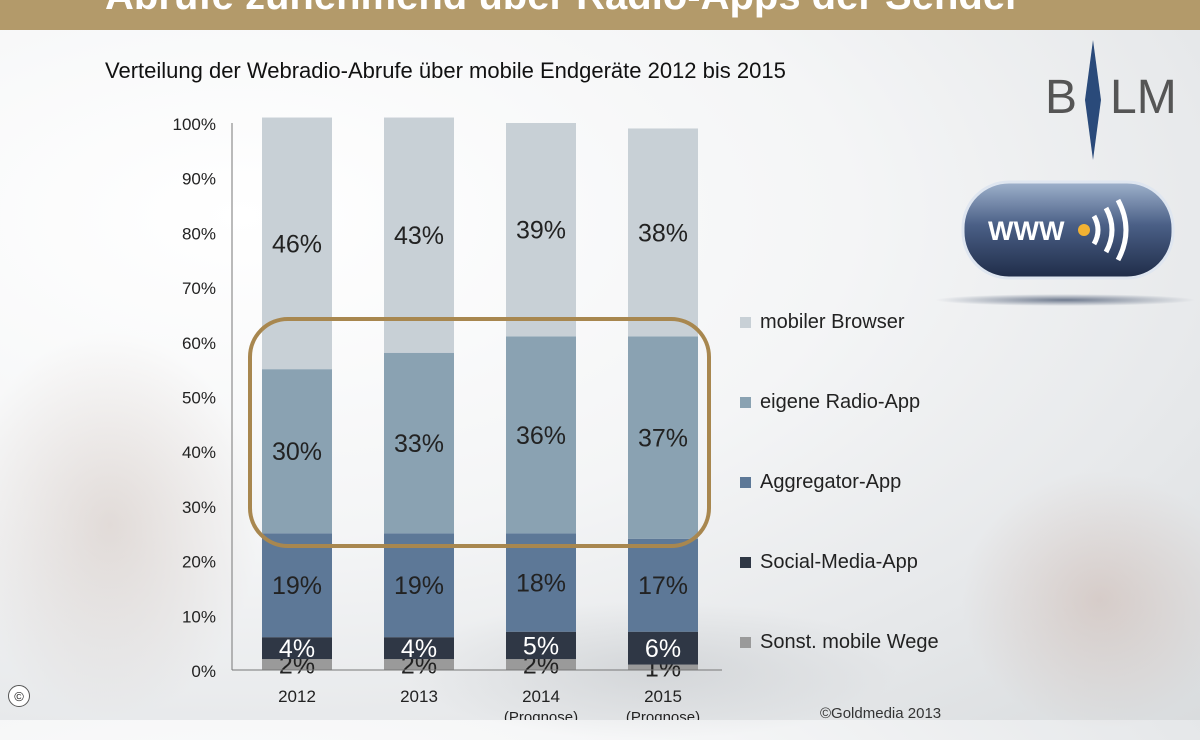 Image resolution: width=1200 pixels, height=740 pixels. Describe the element at coordinates (1061, 97) in the screenshot. I see `logo-text-left: B` at that location.